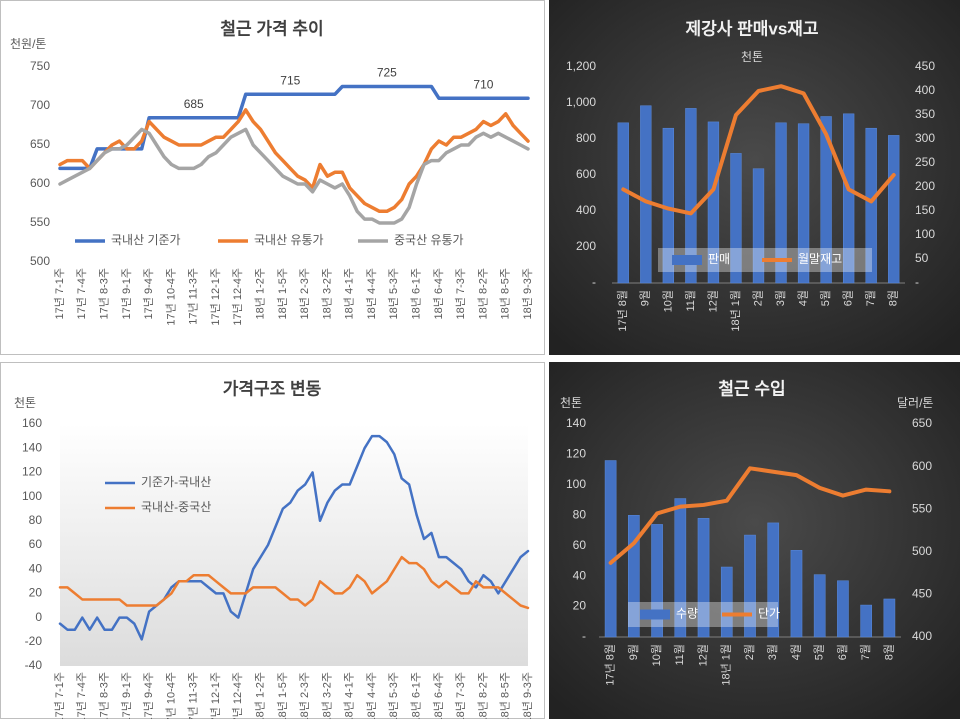  What do you see at coordinates (752, 56) in the screenshot?
I see `subtitle: 천톤` at bounding box center [752, 56].